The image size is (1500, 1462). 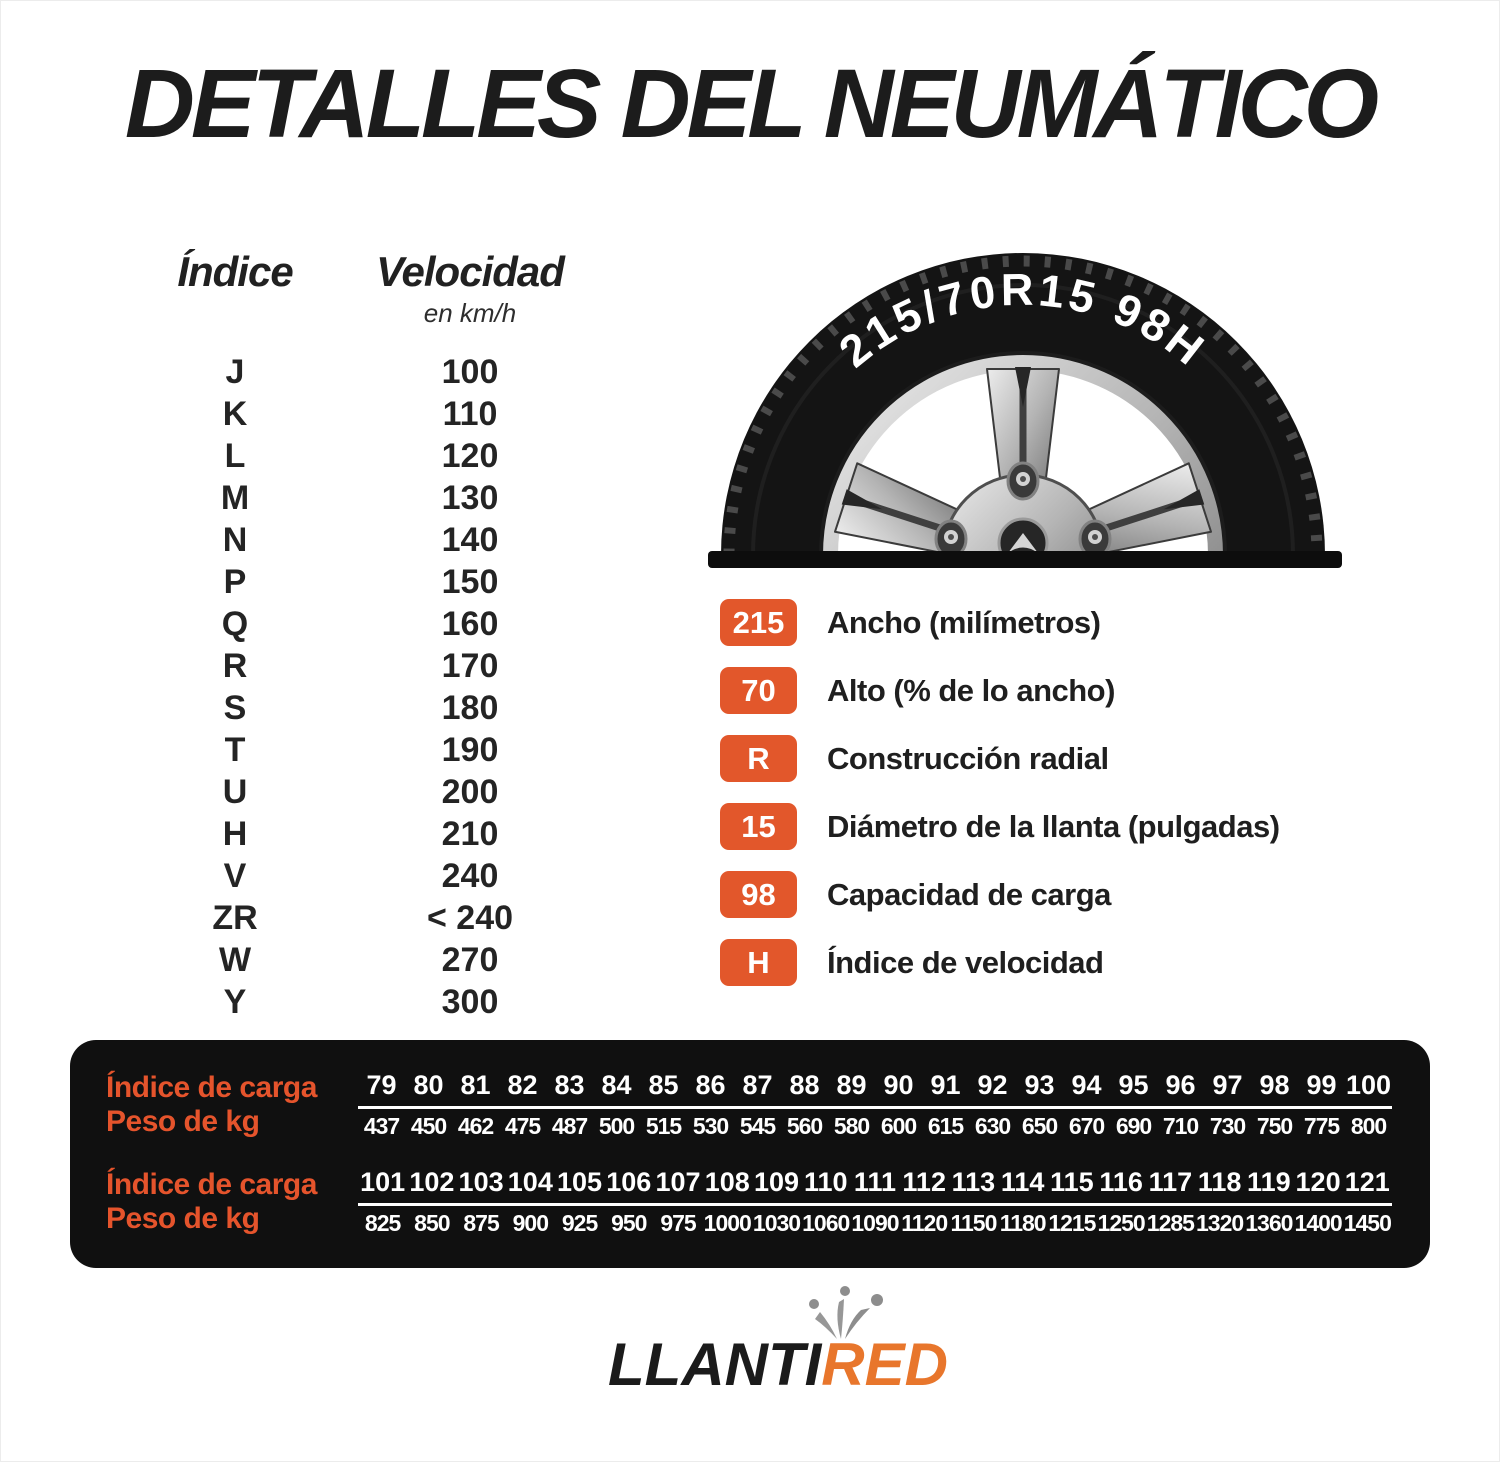 What do you see at coordinates (375, 540) in the screenshot?
I see `speed-row: N 140` at bounding box center [375, 540].